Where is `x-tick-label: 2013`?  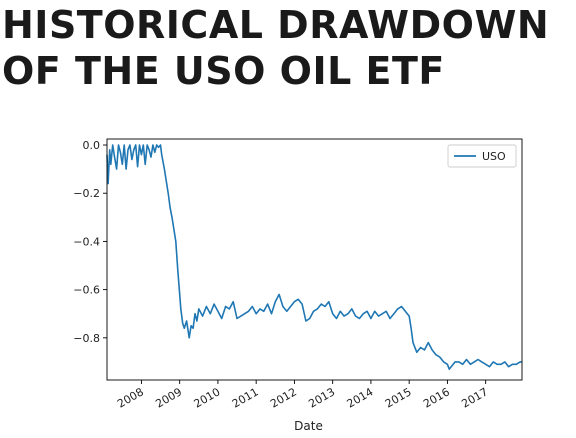
x-tick-label: 2013 is located at coordinates (321, 397).